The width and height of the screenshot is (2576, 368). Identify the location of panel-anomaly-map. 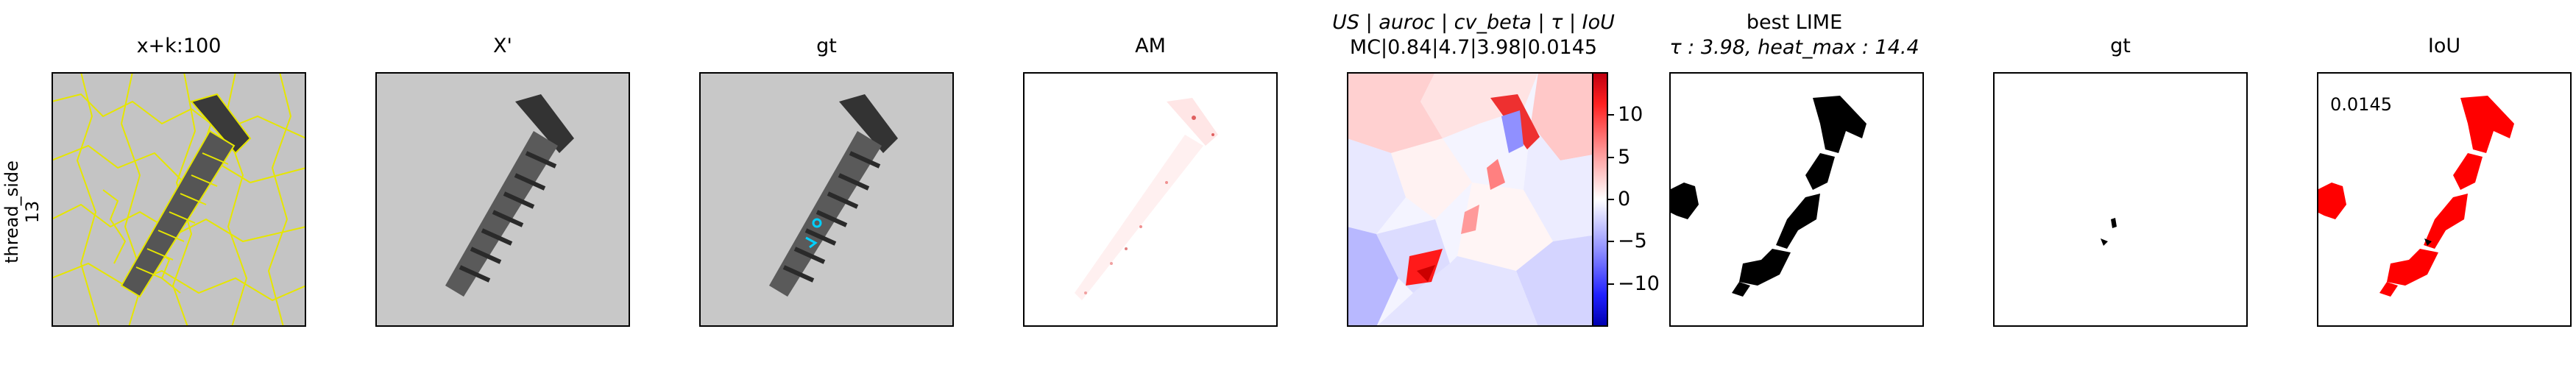
(1150, 200).